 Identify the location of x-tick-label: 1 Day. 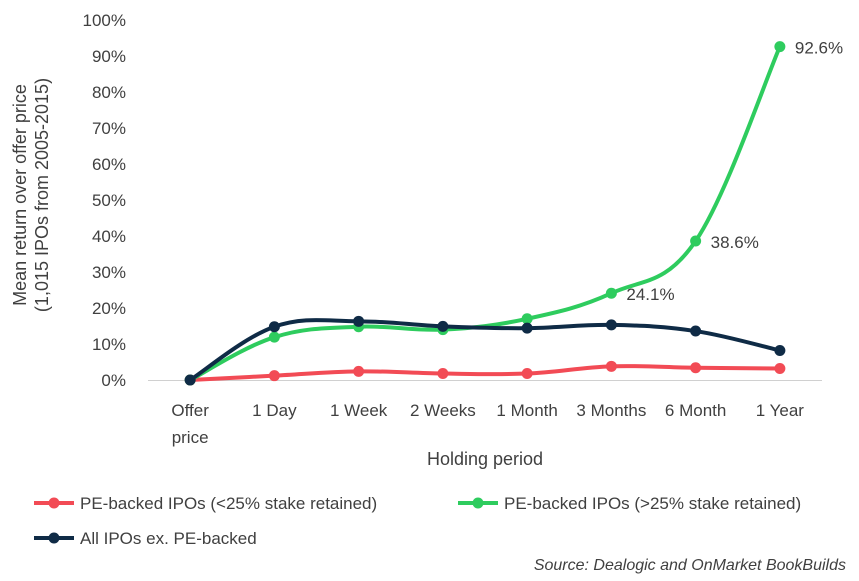
(274, 410).